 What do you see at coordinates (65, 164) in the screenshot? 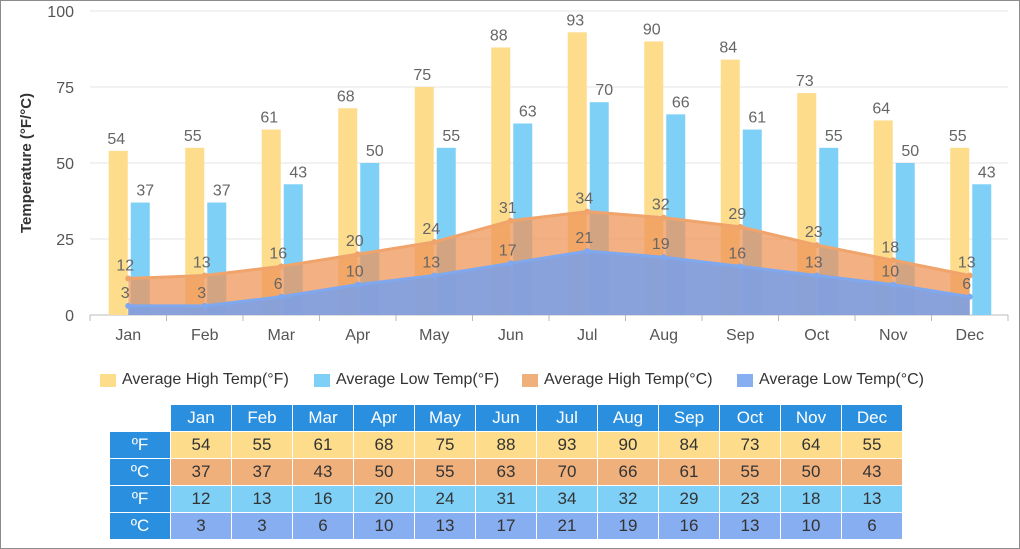
I see `y-tick-label: 50` at bounding box center [65, 164].